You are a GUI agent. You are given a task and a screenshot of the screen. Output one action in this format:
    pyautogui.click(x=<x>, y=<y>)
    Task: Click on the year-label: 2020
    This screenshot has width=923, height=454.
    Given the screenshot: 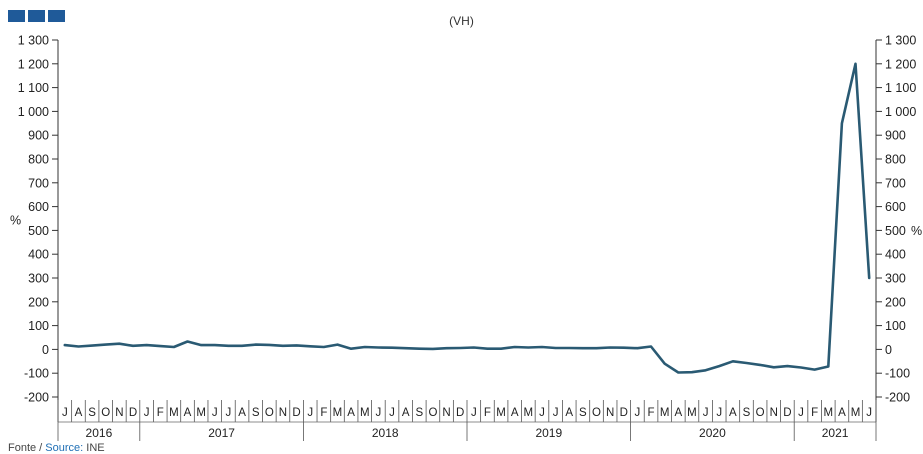 What is the action you would take?
    pyautogui.click(x=712, y=433)
    